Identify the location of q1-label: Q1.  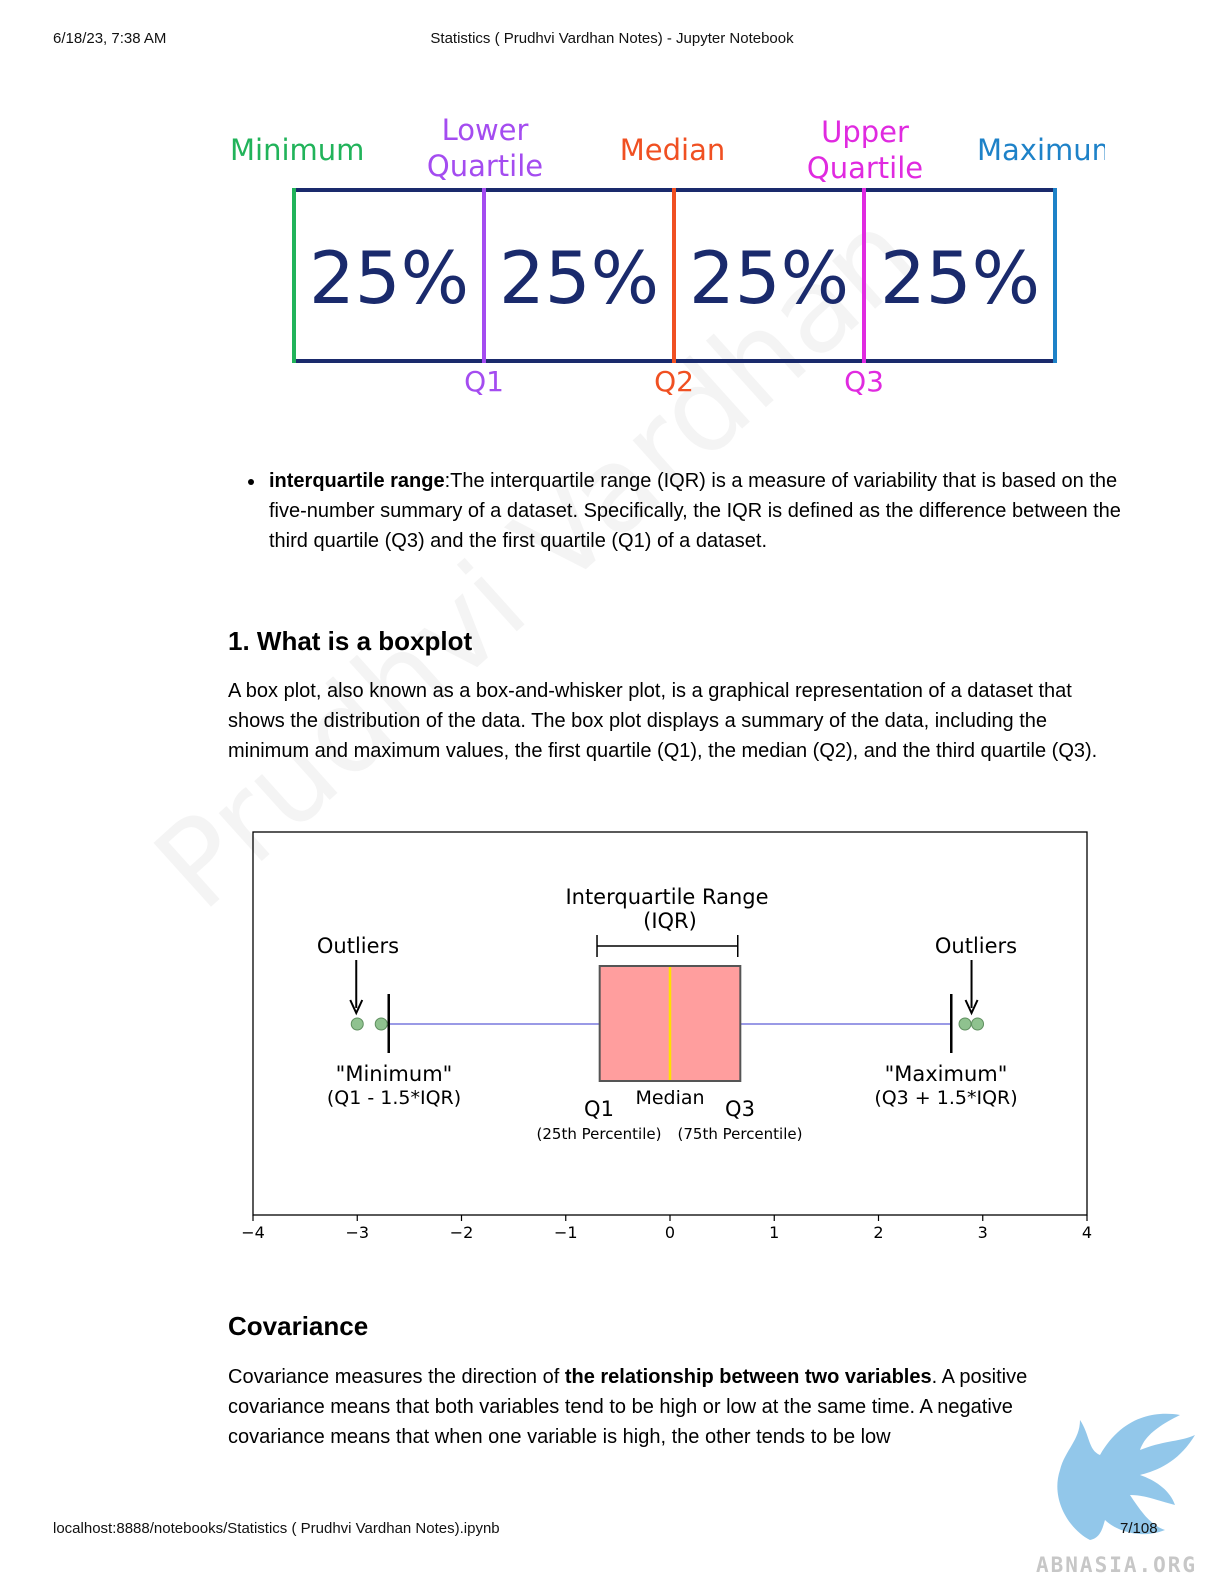
(599, 1109).